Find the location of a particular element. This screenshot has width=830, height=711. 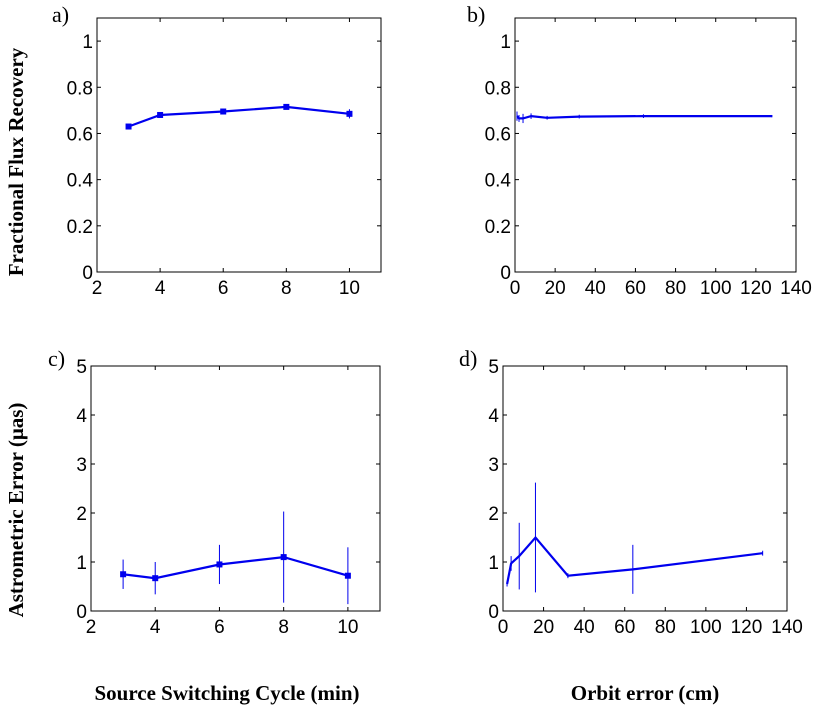

panel-label: d) is located at coordinates (468, 358).